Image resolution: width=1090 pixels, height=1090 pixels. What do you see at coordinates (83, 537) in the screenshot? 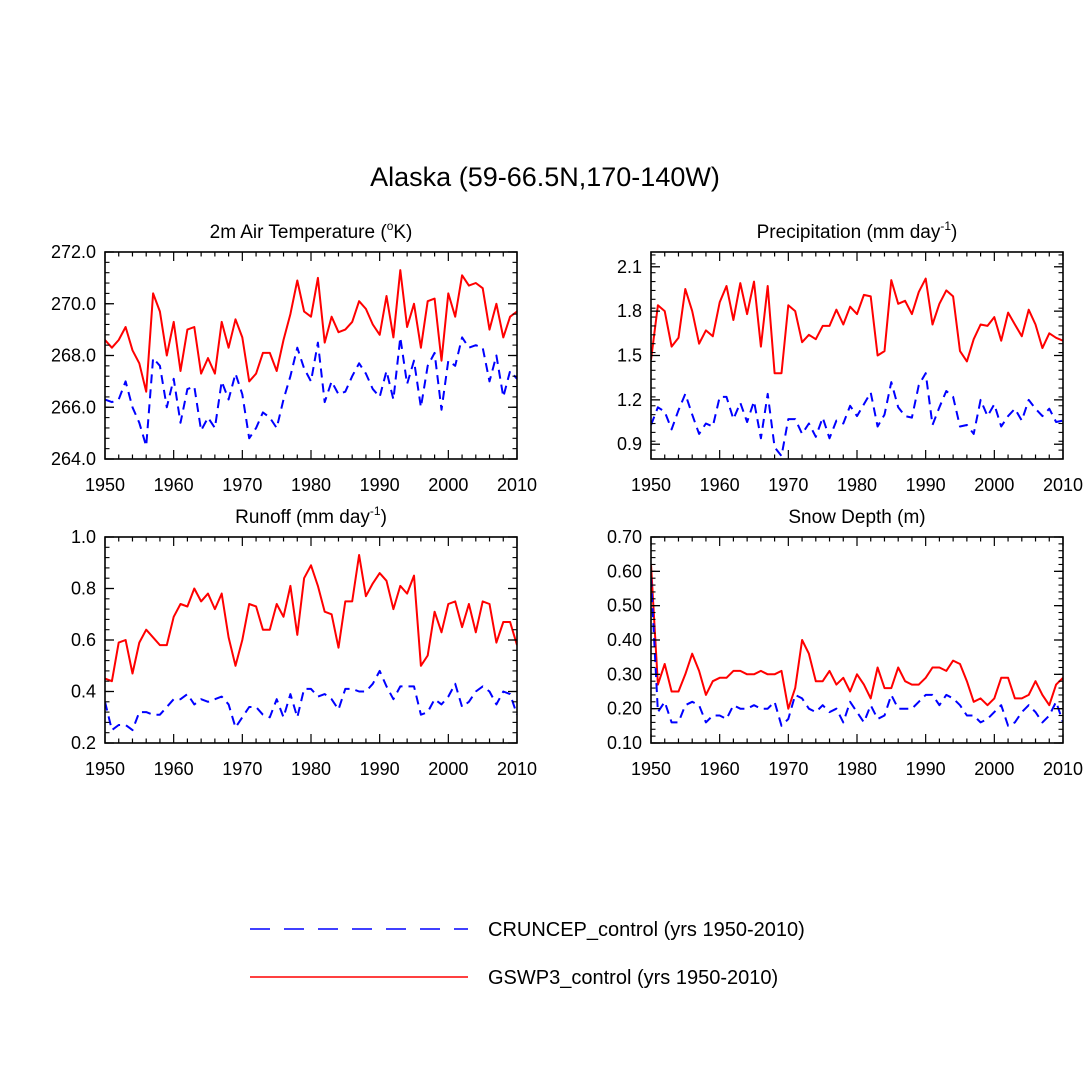
I see `y-tick-label: 1.0` at bounding box center [83, 537].